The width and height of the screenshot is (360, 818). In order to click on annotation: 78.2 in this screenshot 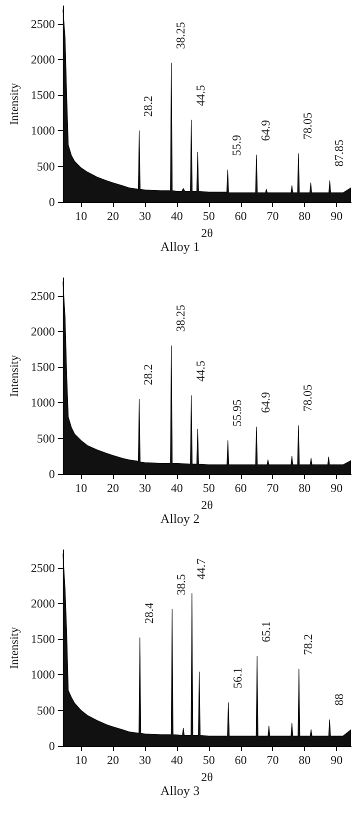, I will do `click(307, 645)`.